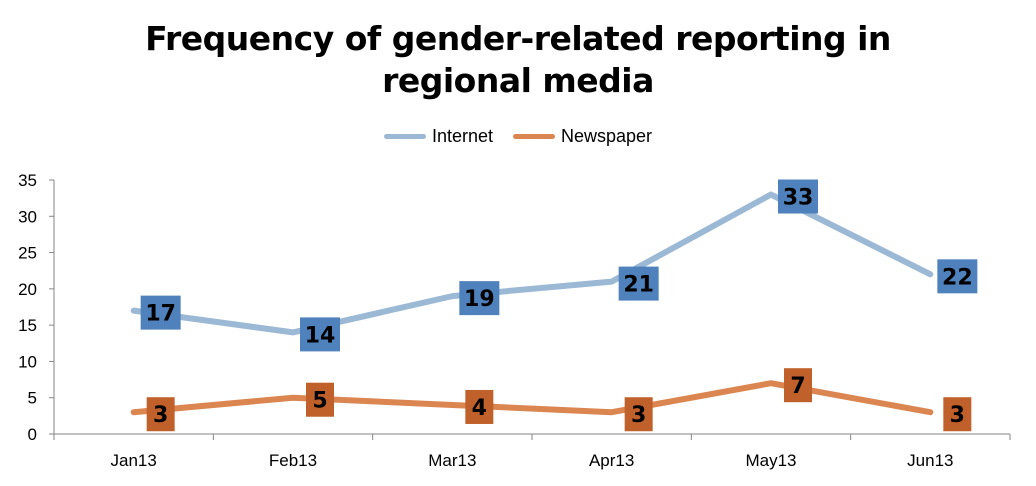 The height and width of the screenshot is (486, 1036). I want to click on data-label-internet: 17, so click(160, 314).